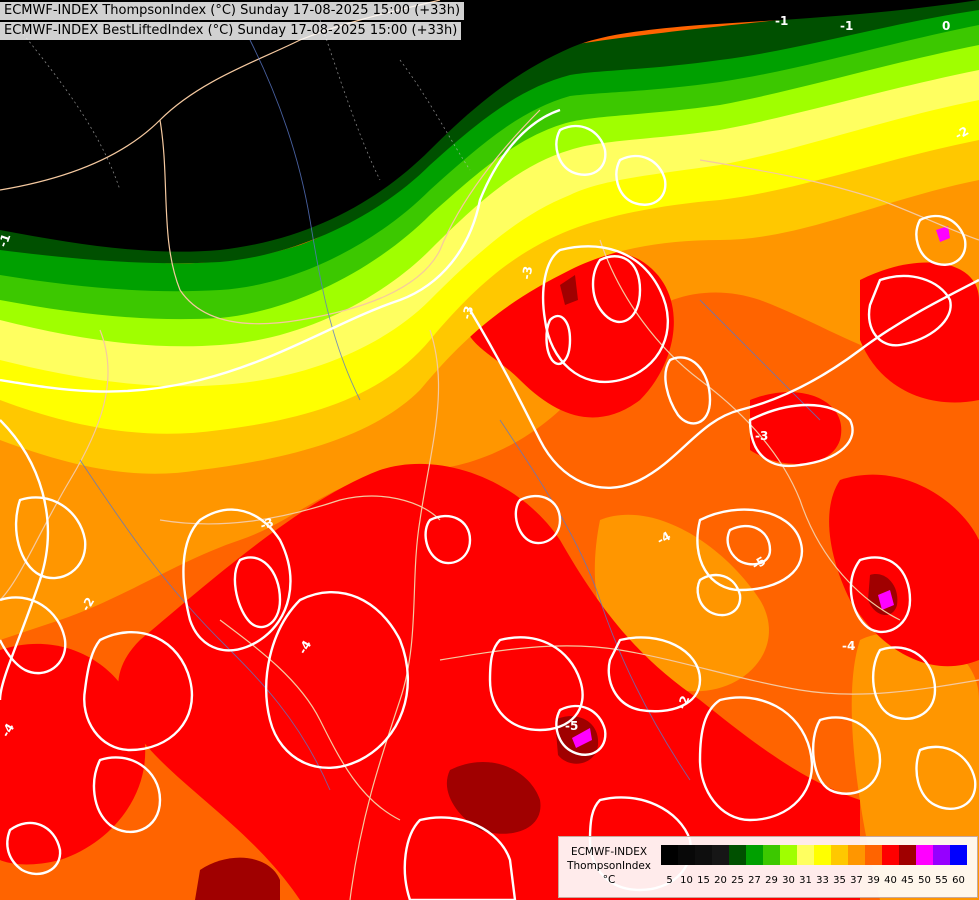  What do you see at coordinates (609, 852) in the screenshot?
I see `legend-title-line-1: ECMWF-INDEX` at bounding box center [609, 852].